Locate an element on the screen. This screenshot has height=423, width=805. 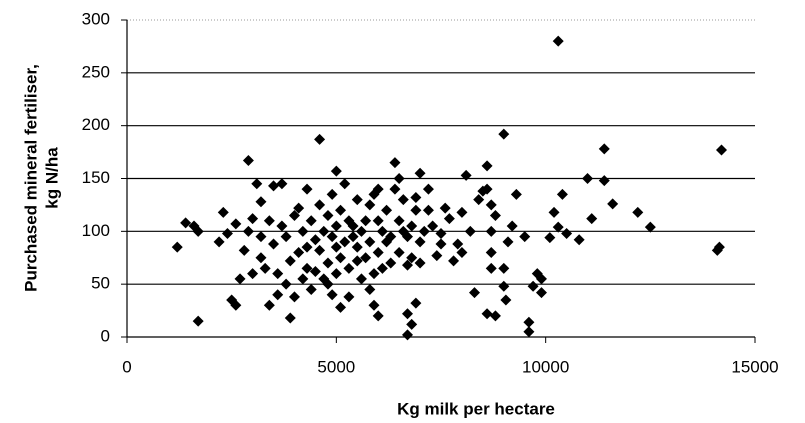
x-tick-label: 0 is located at coordinates (126, 366).